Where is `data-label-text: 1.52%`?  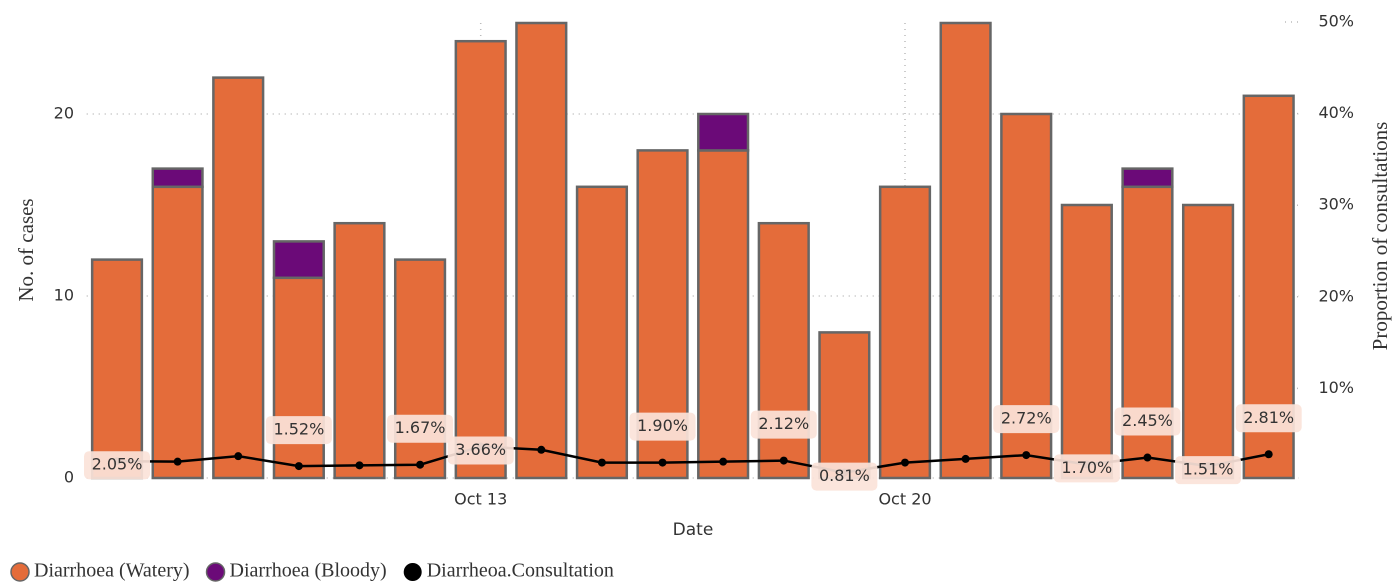 data-label-text: 1.52% is located at coordinates (298, 429).